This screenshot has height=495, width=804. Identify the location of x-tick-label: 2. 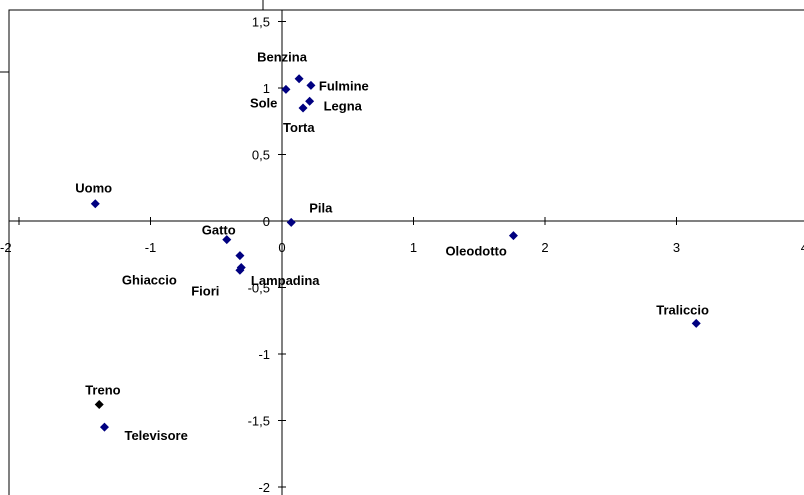
(544, 247).